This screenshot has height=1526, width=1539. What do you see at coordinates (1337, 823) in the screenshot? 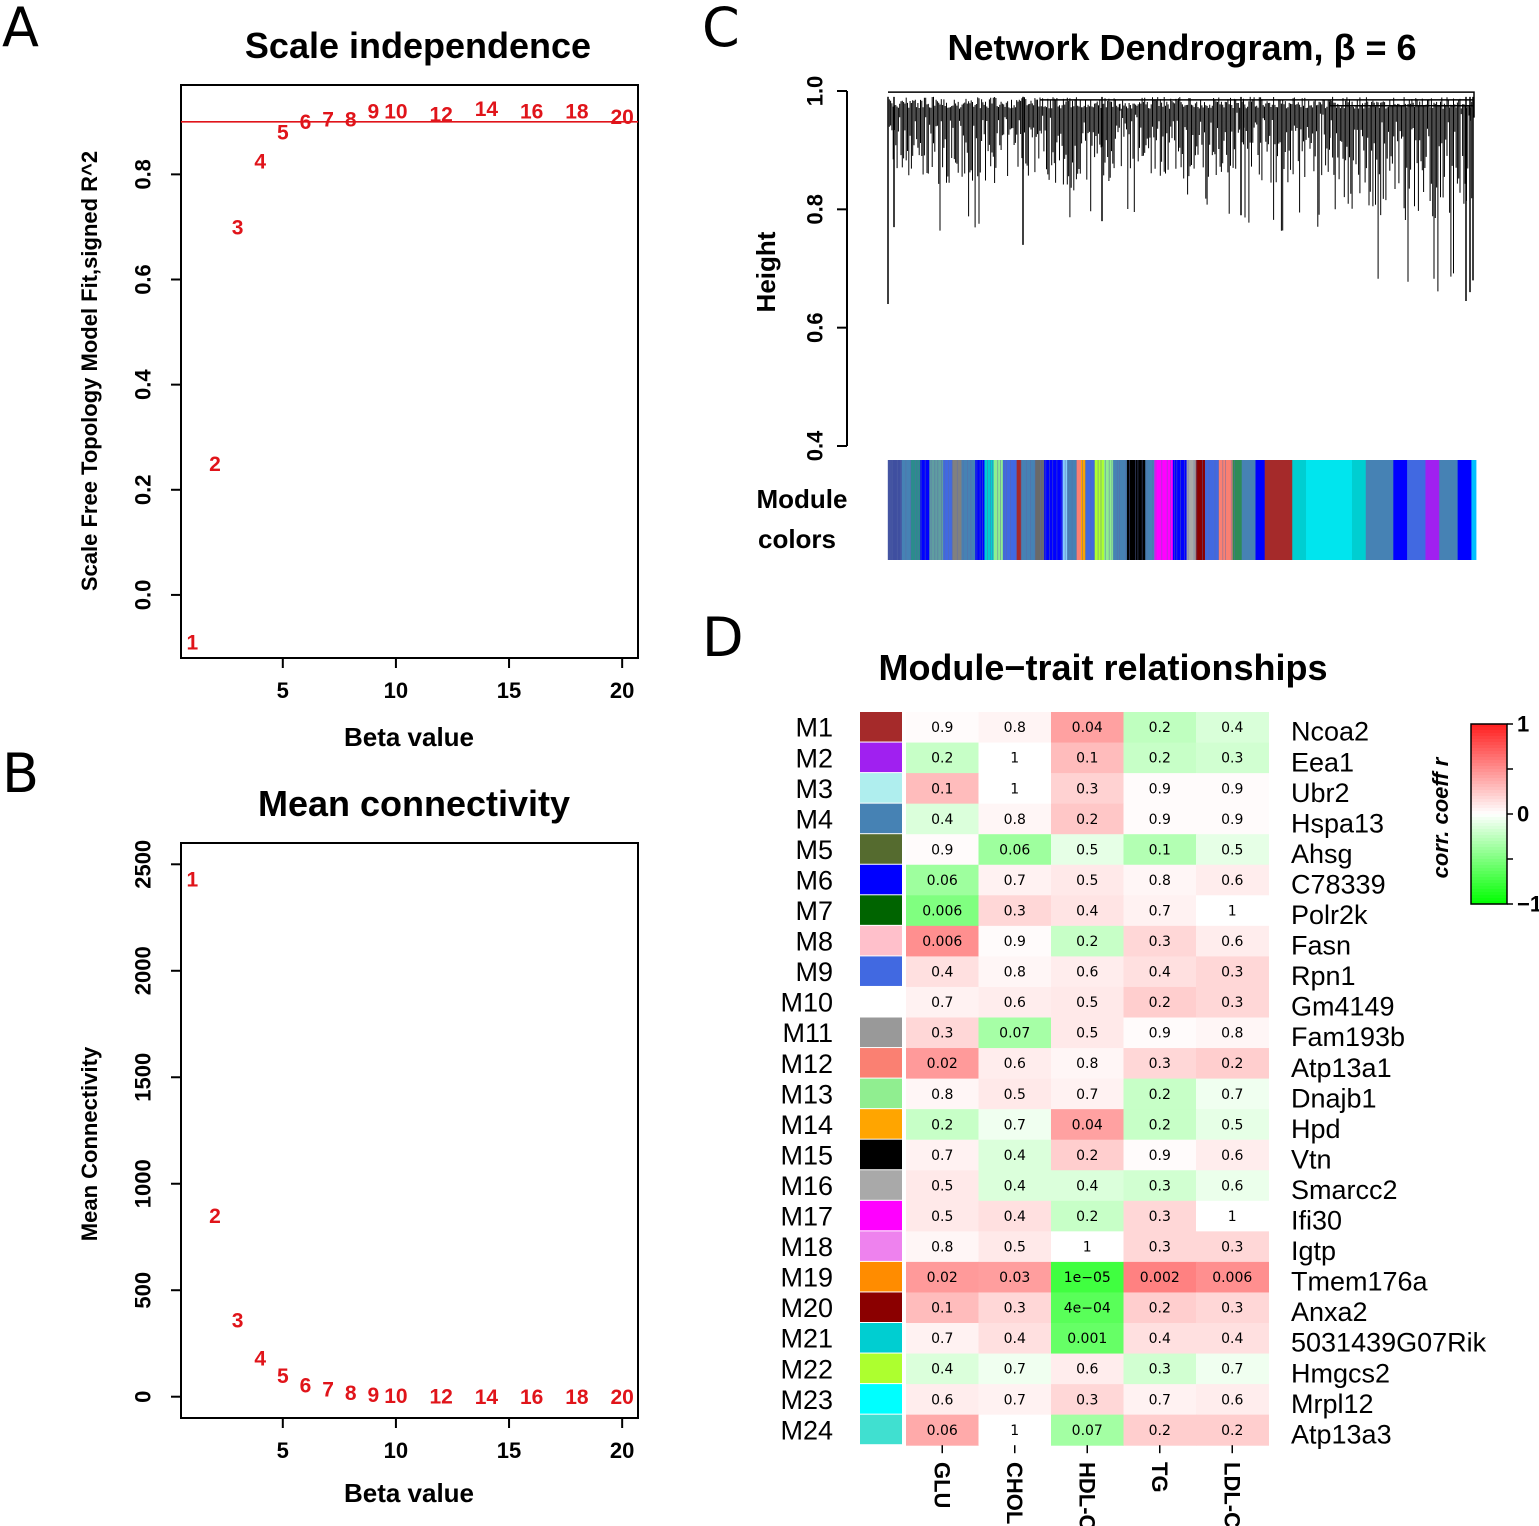
I see `gene-label: Hspa13` at bounding box center [1337, 823].